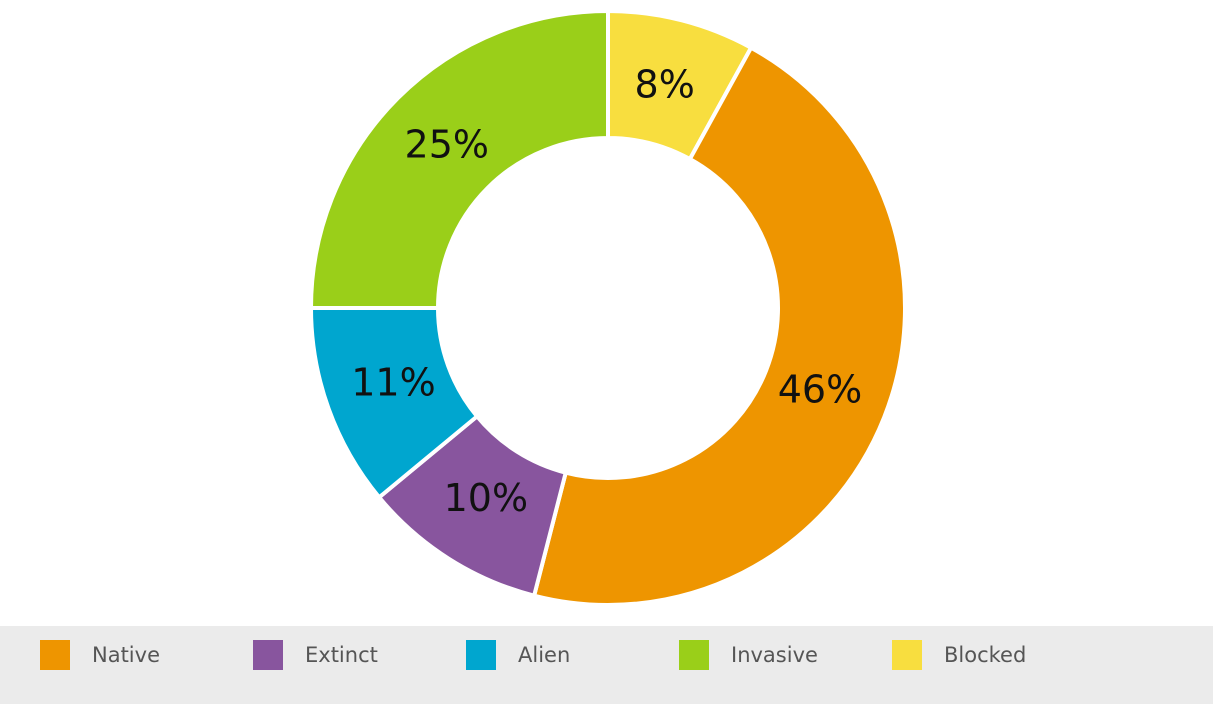 The image size is (1213, 708). Describe the element at coordinates (544, 655) in the screenshot. I see `legend-label: Alien` at that location.